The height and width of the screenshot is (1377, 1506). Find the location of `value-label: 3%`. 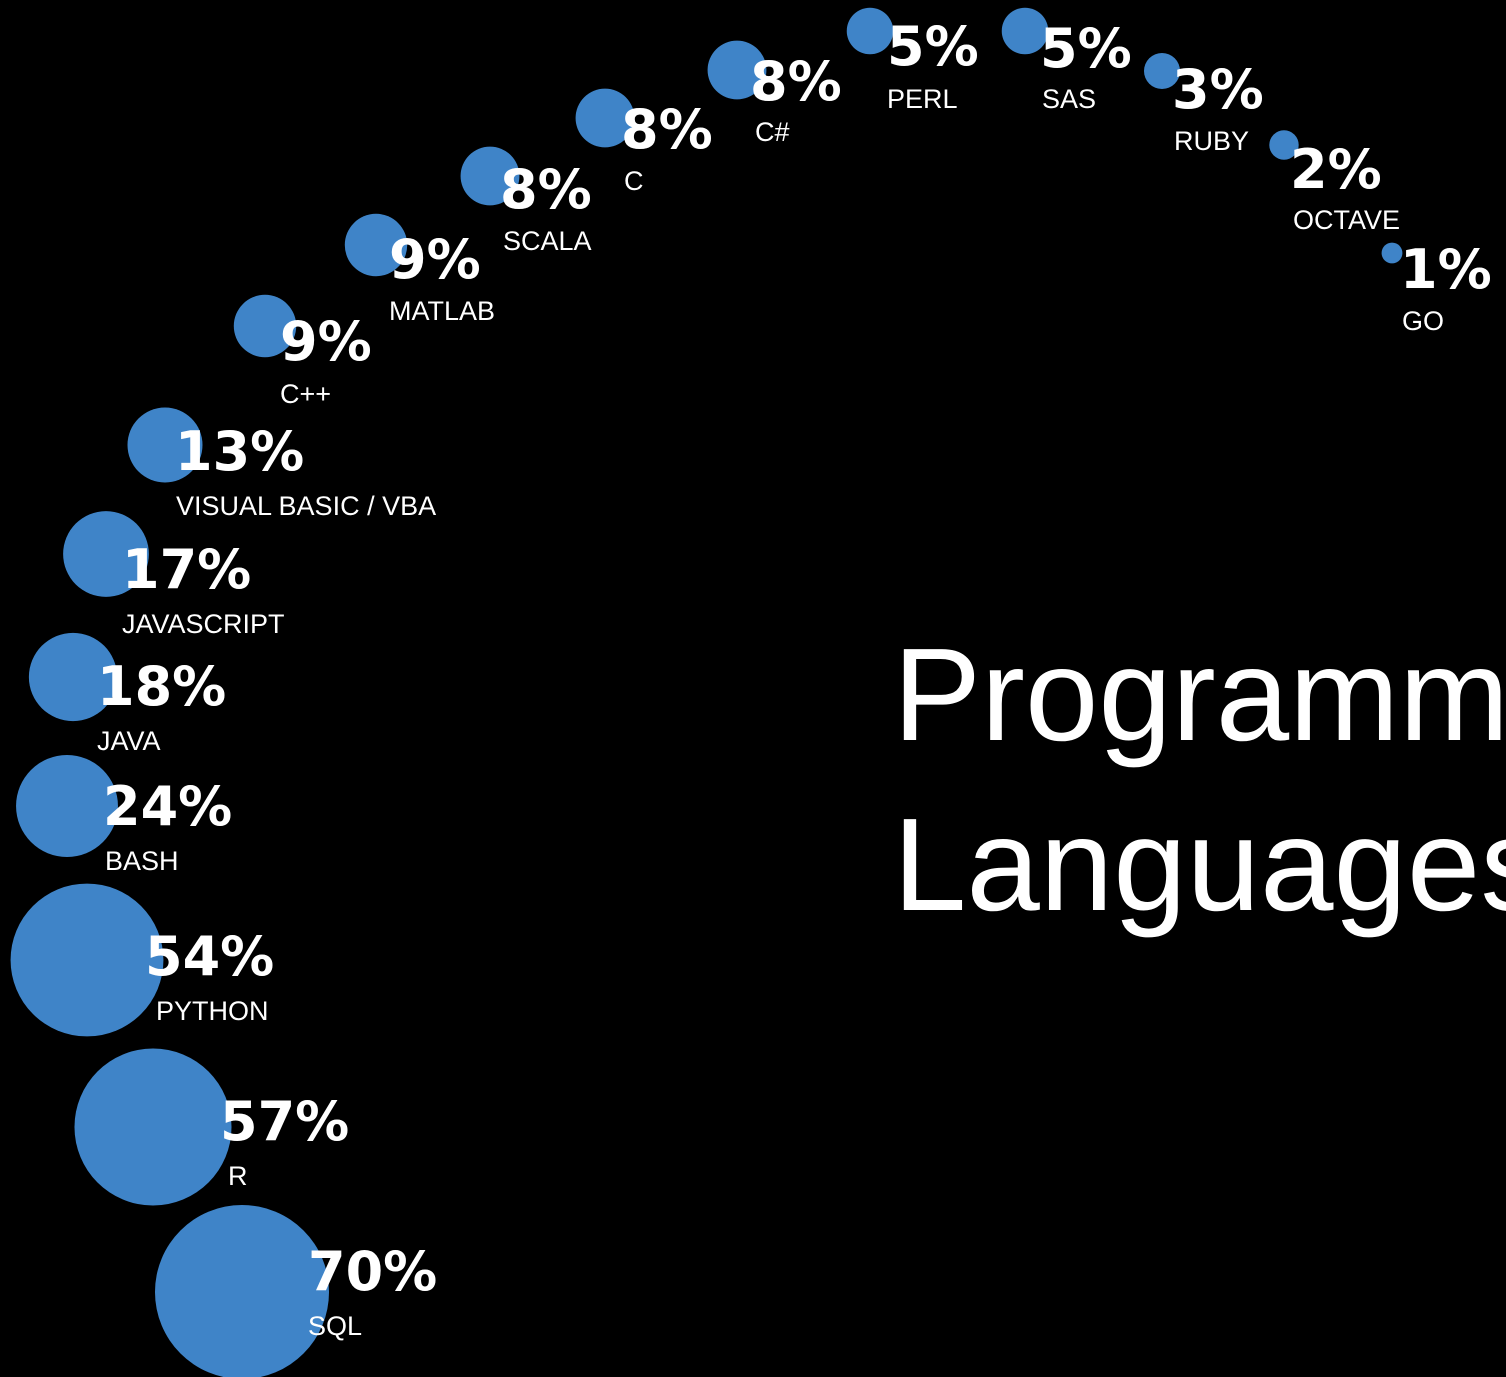

value-label: 3% is located at coordinates (1218, 89).